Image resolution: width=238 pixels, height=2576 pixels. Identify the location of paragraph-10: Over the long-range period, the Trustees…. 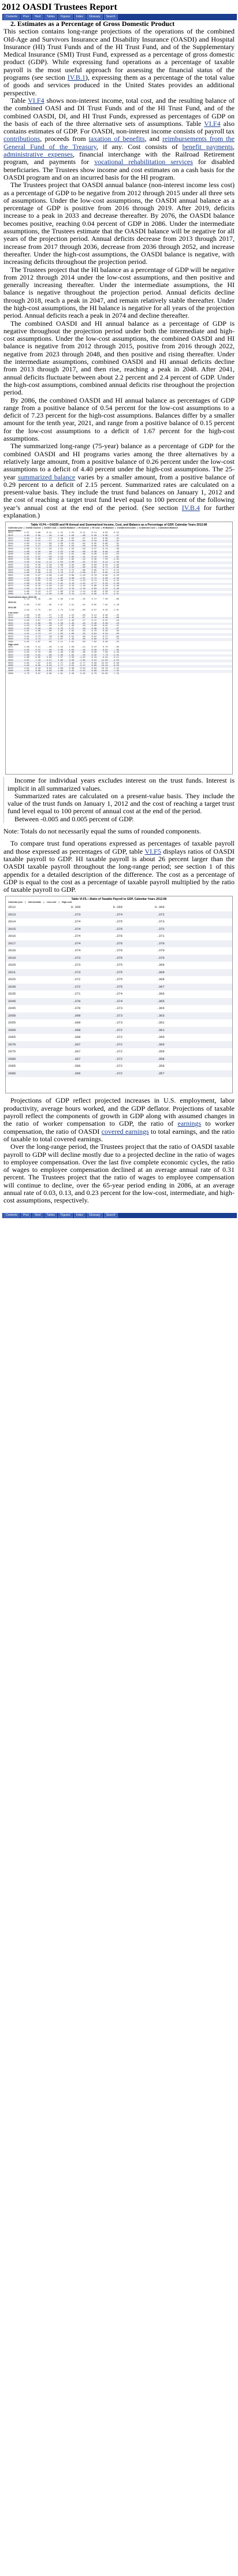
(119, 1174).